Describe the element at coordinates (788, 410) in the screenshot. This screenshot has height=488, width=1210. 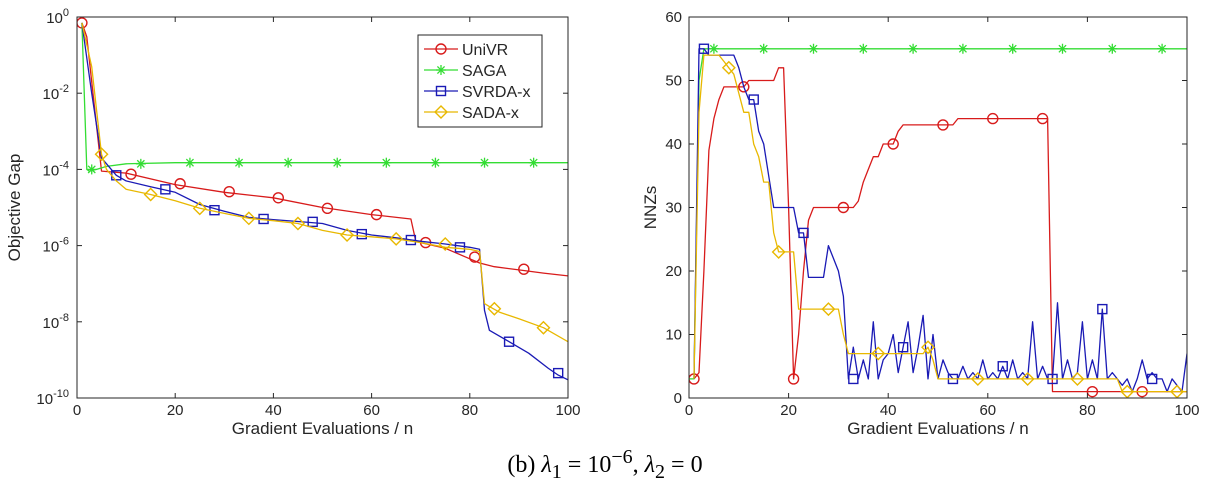
I see `right-x-tick-label: 20` at that location.